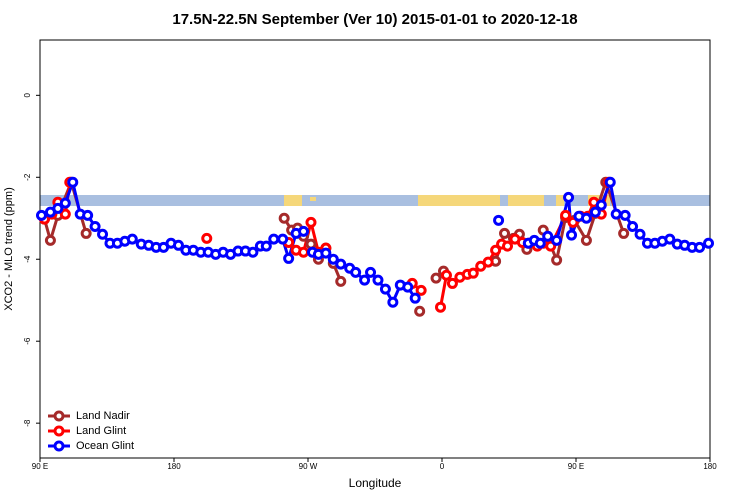  I want to click on y-tick-label: 0, so click(27, 95).